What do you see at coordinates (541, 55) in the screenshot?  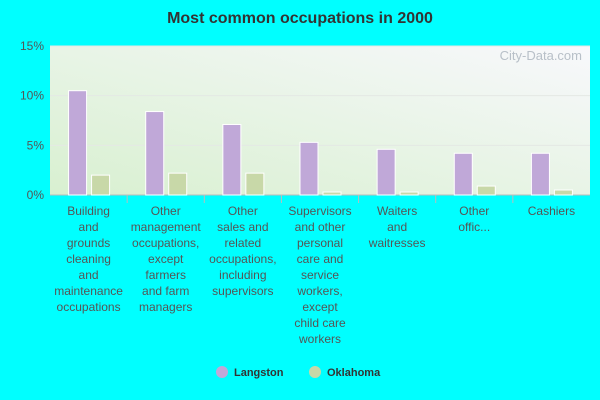 I see `watermark: City-Data.com` at bounding box center [541, 55].